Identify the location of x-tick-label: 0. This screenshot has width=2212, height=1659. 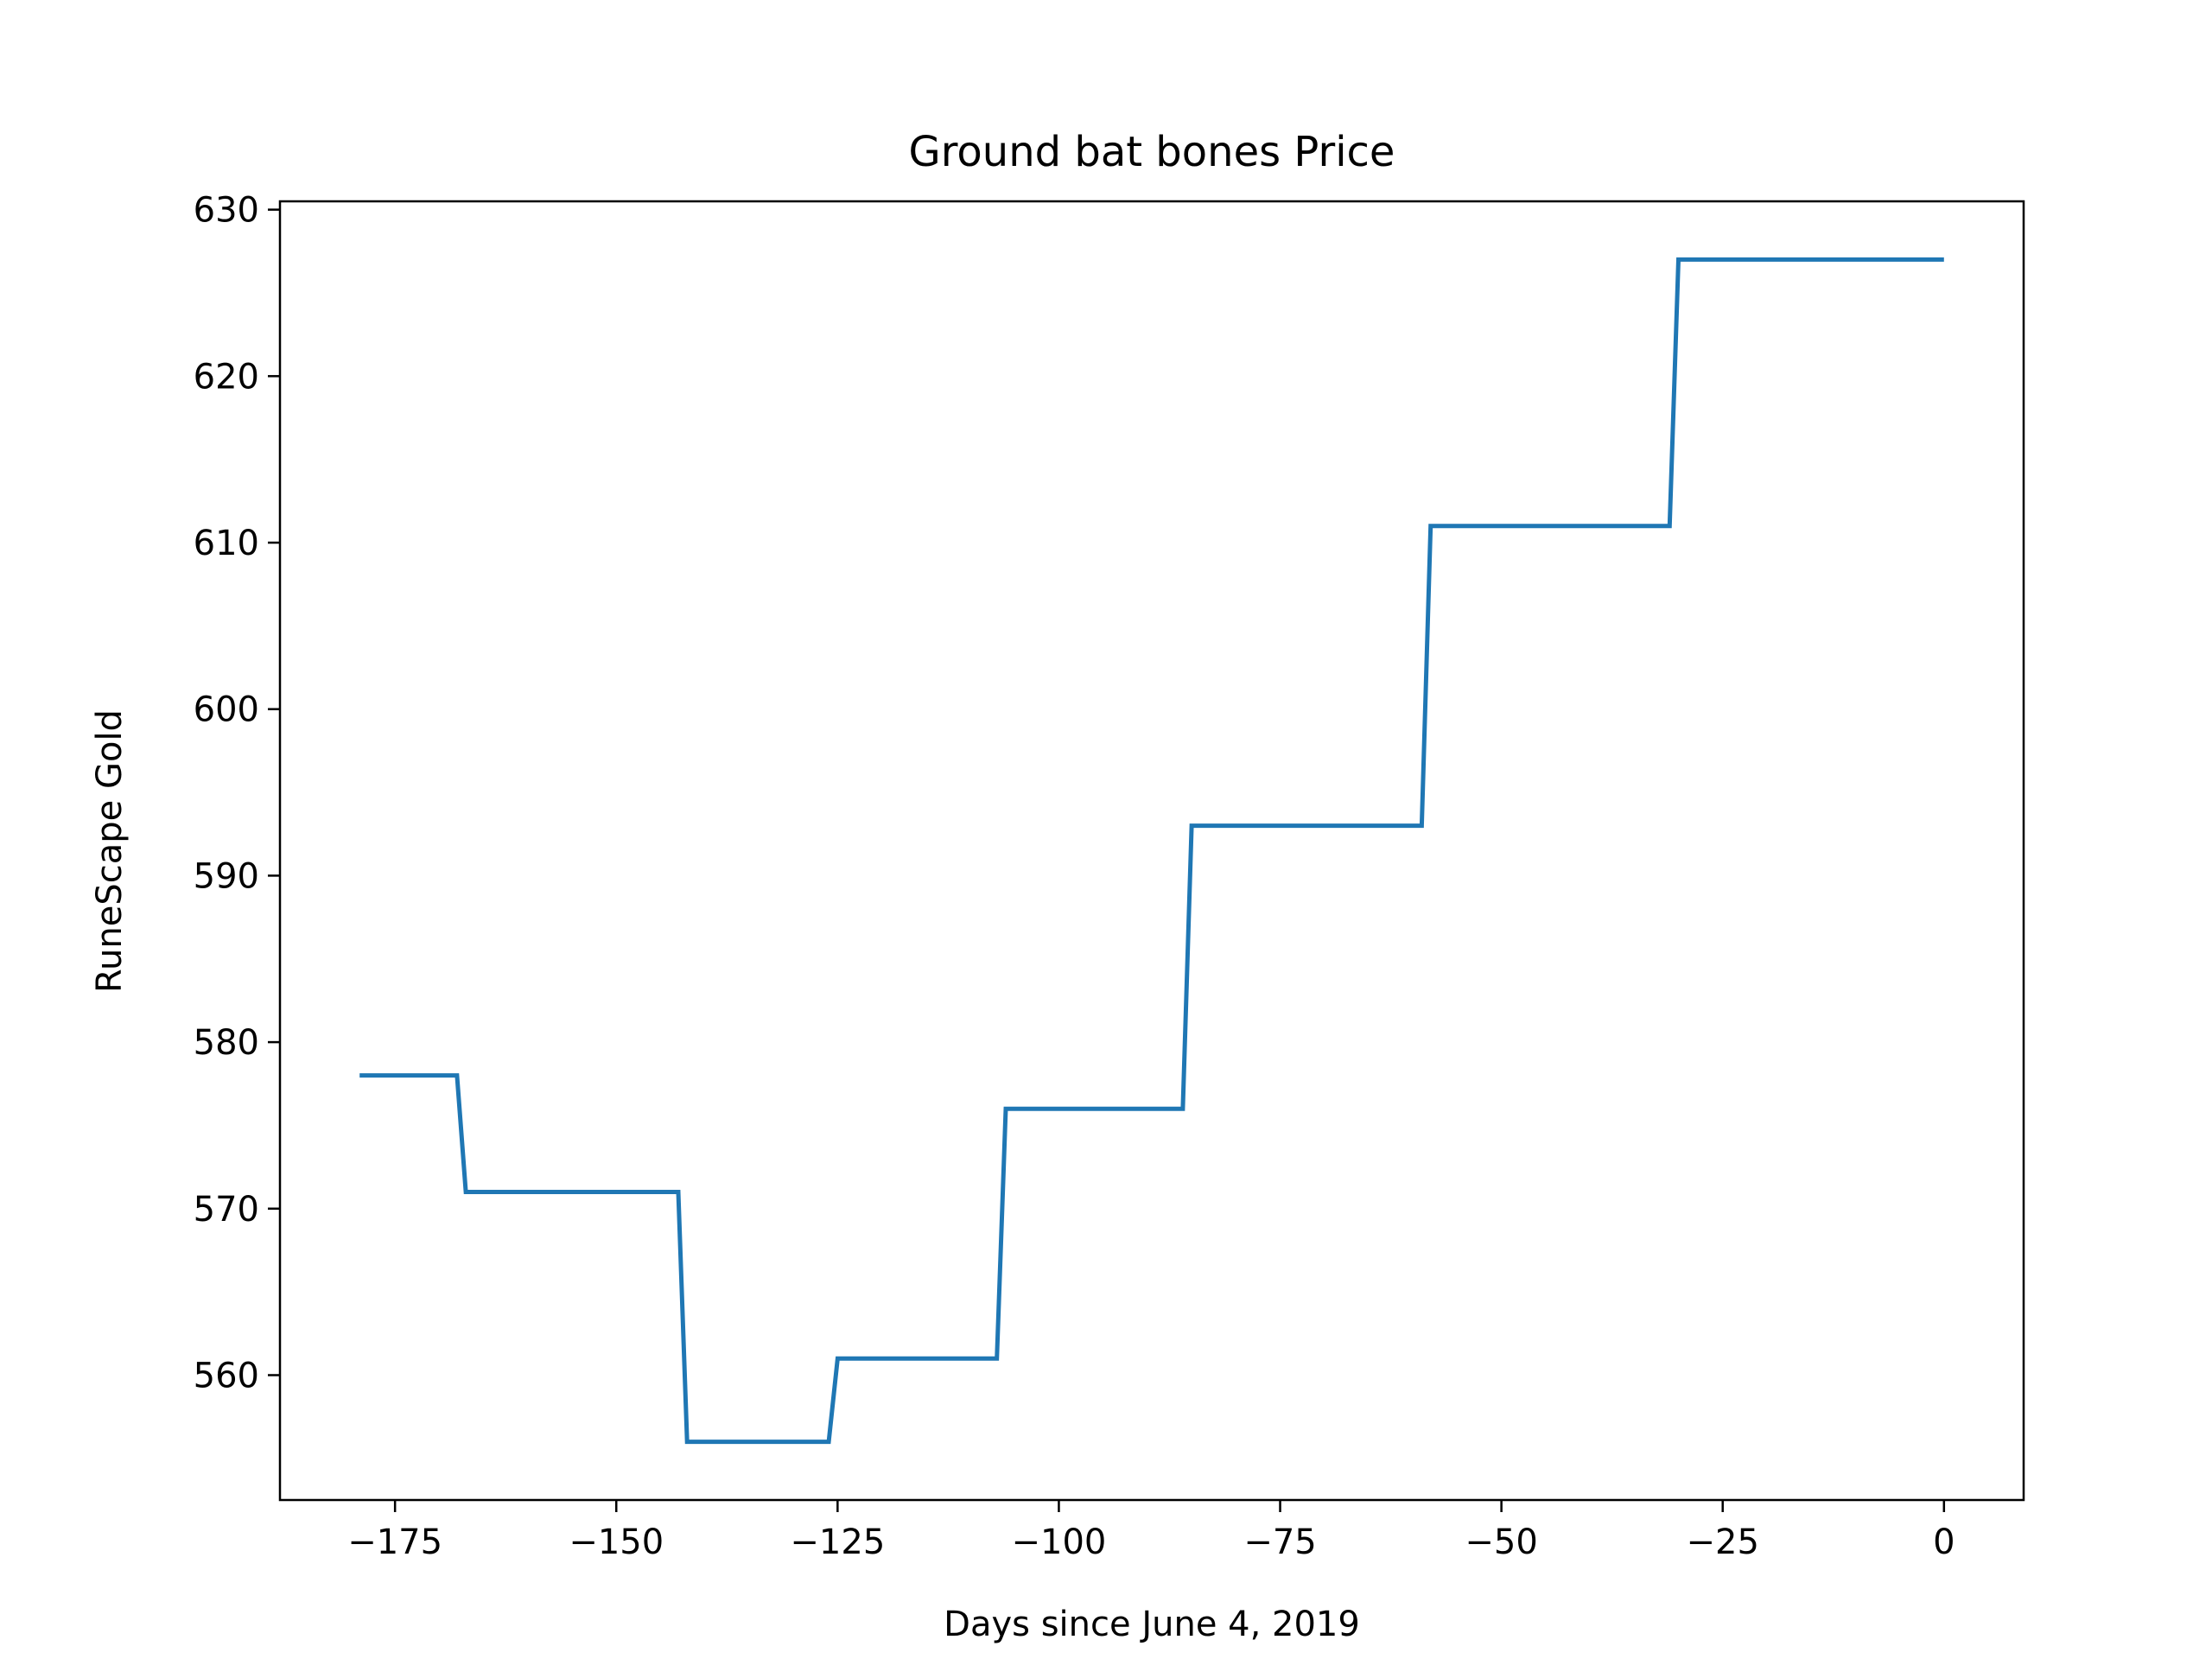
(1944, 1542).